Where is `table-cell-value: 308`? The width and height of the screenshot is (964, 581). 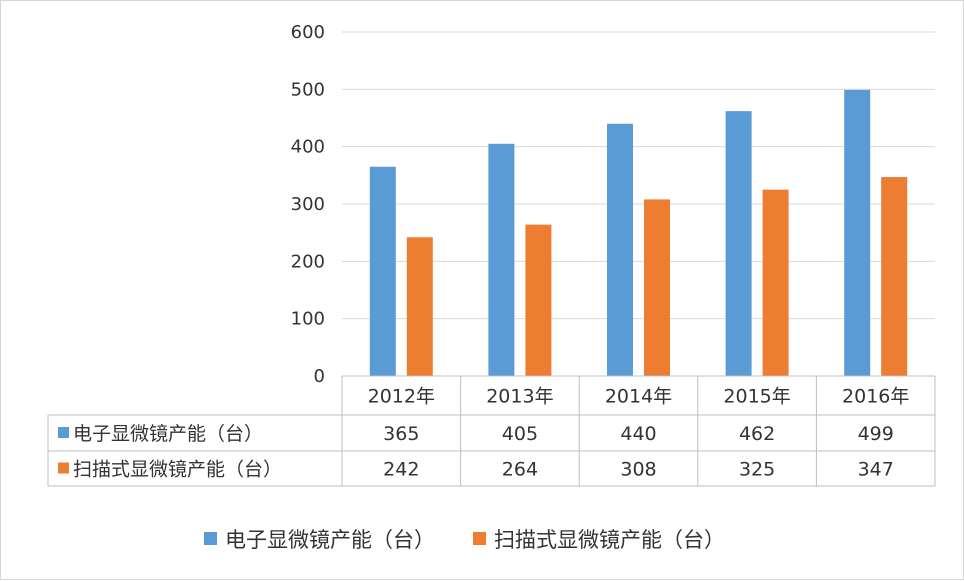 table-cell-value: 308 is located at coordinates (638, 470).